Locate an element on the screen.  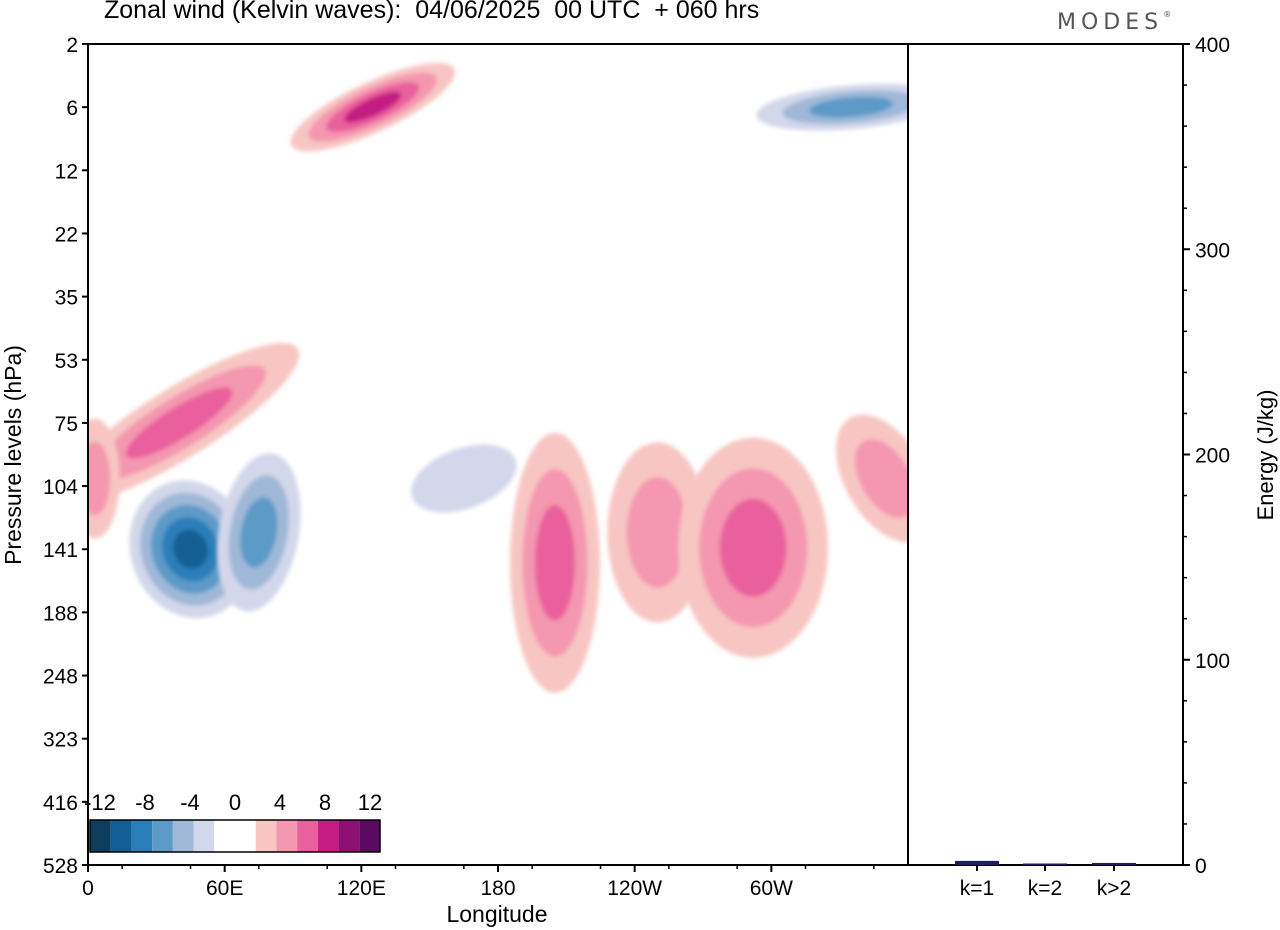
colorbar: -12 -8 -4 0 4 8 12 is located at coordinates (233, 821).